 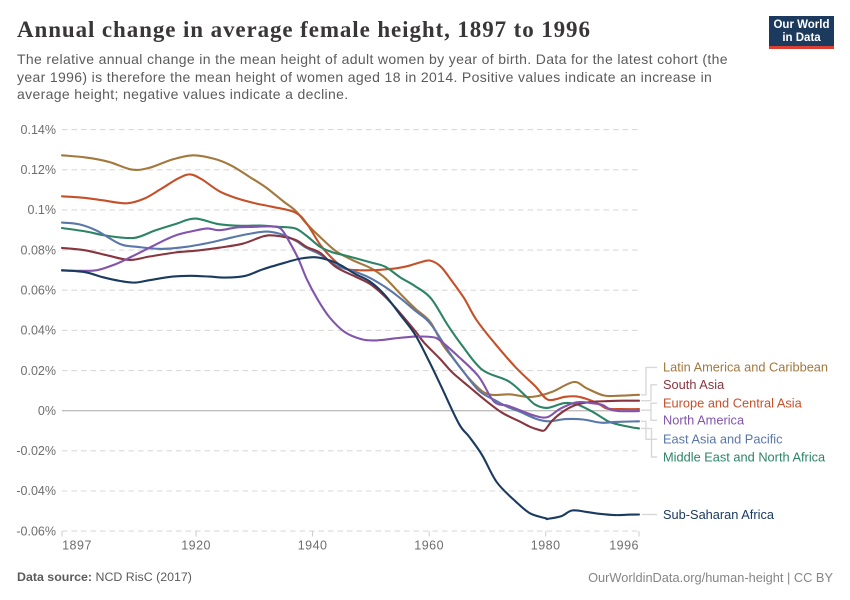 What do you see at coordinates (36, 531) in the screenshot?
I see `svg-text: -0.06%` at bounding box center [36, 531].